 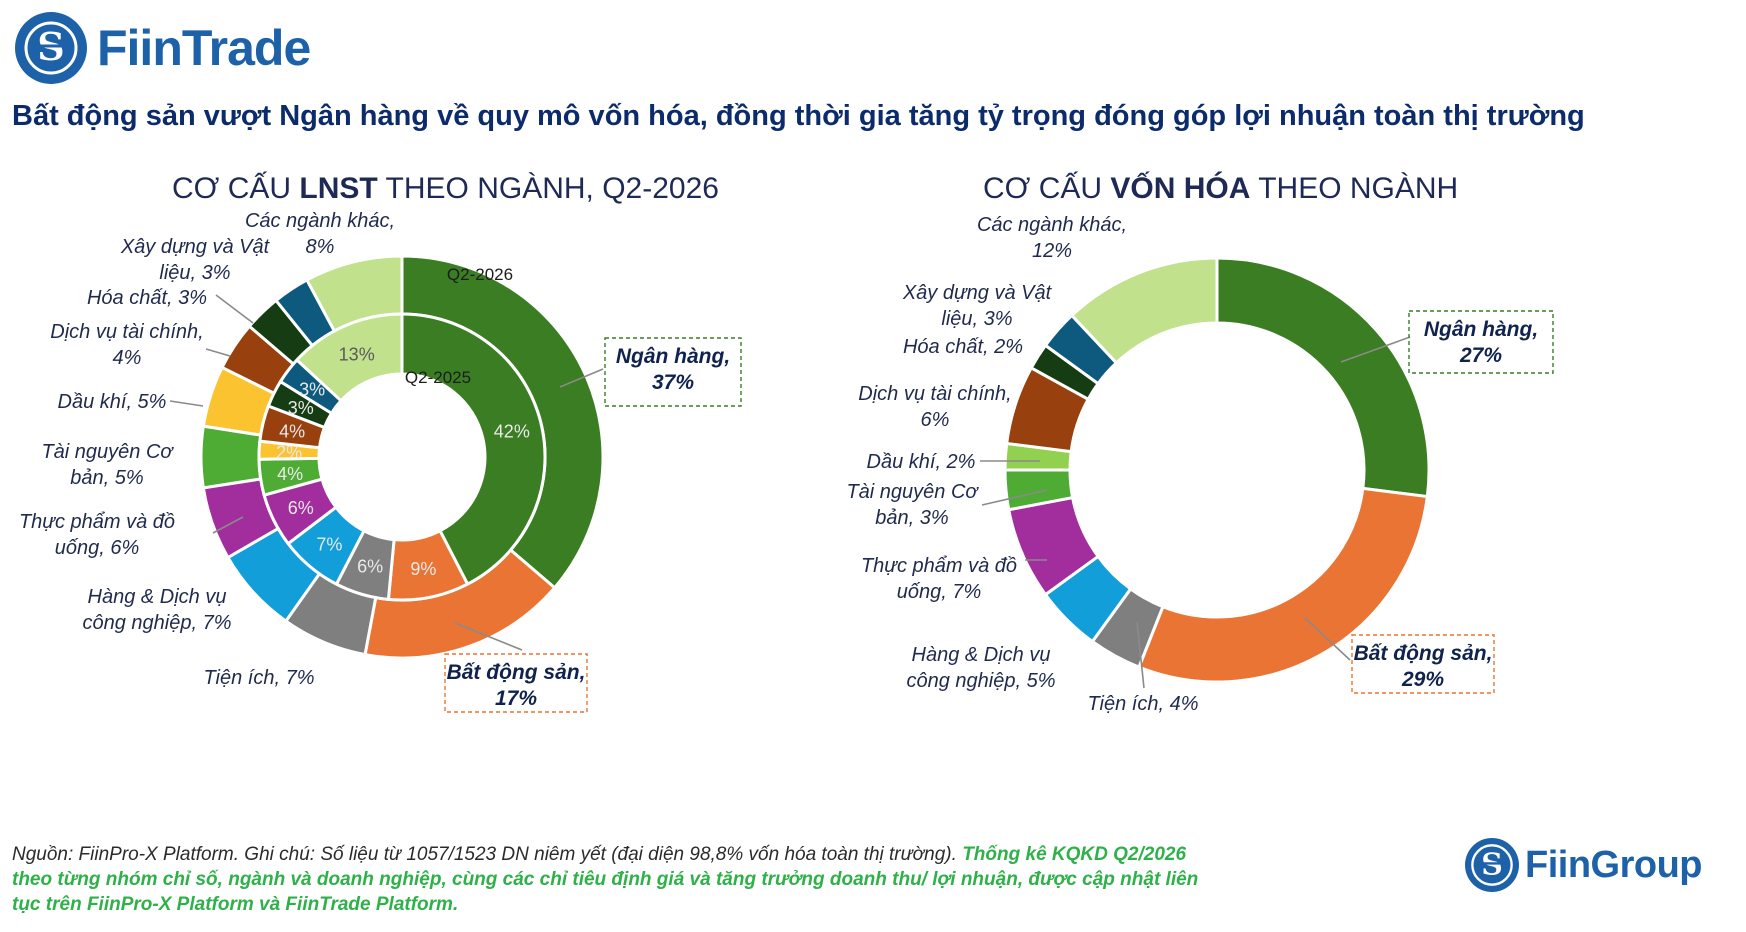 I want to click on vonhoa-label-cac-nganh-khac: Các ngành khác, 12%, so click(x=1052, y=238).